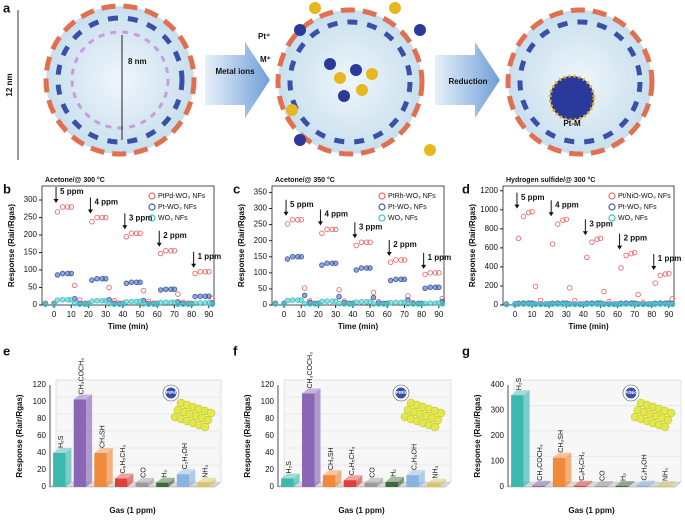 This screenshot has width=685, height=532. I want to click on chart-title: Acetone/@ 350 °C, so click(305, 180).